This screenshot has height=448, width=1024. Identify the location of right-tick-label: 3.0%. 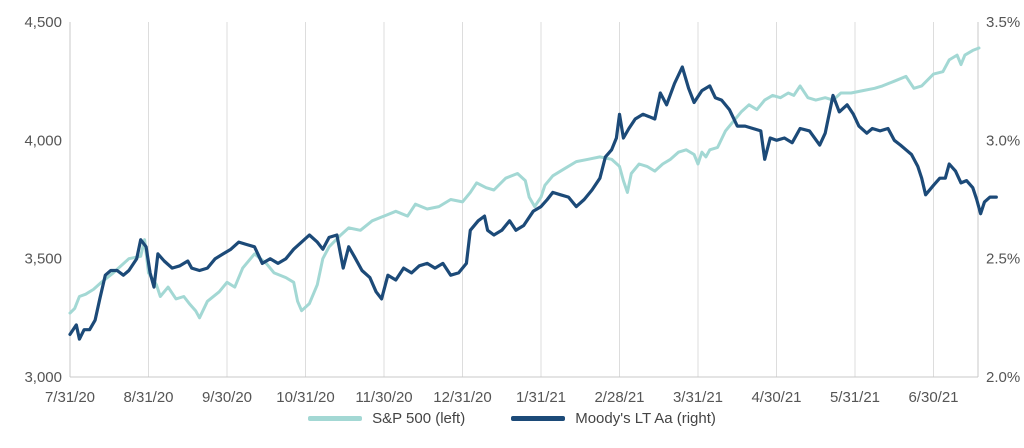
(1003, 140).